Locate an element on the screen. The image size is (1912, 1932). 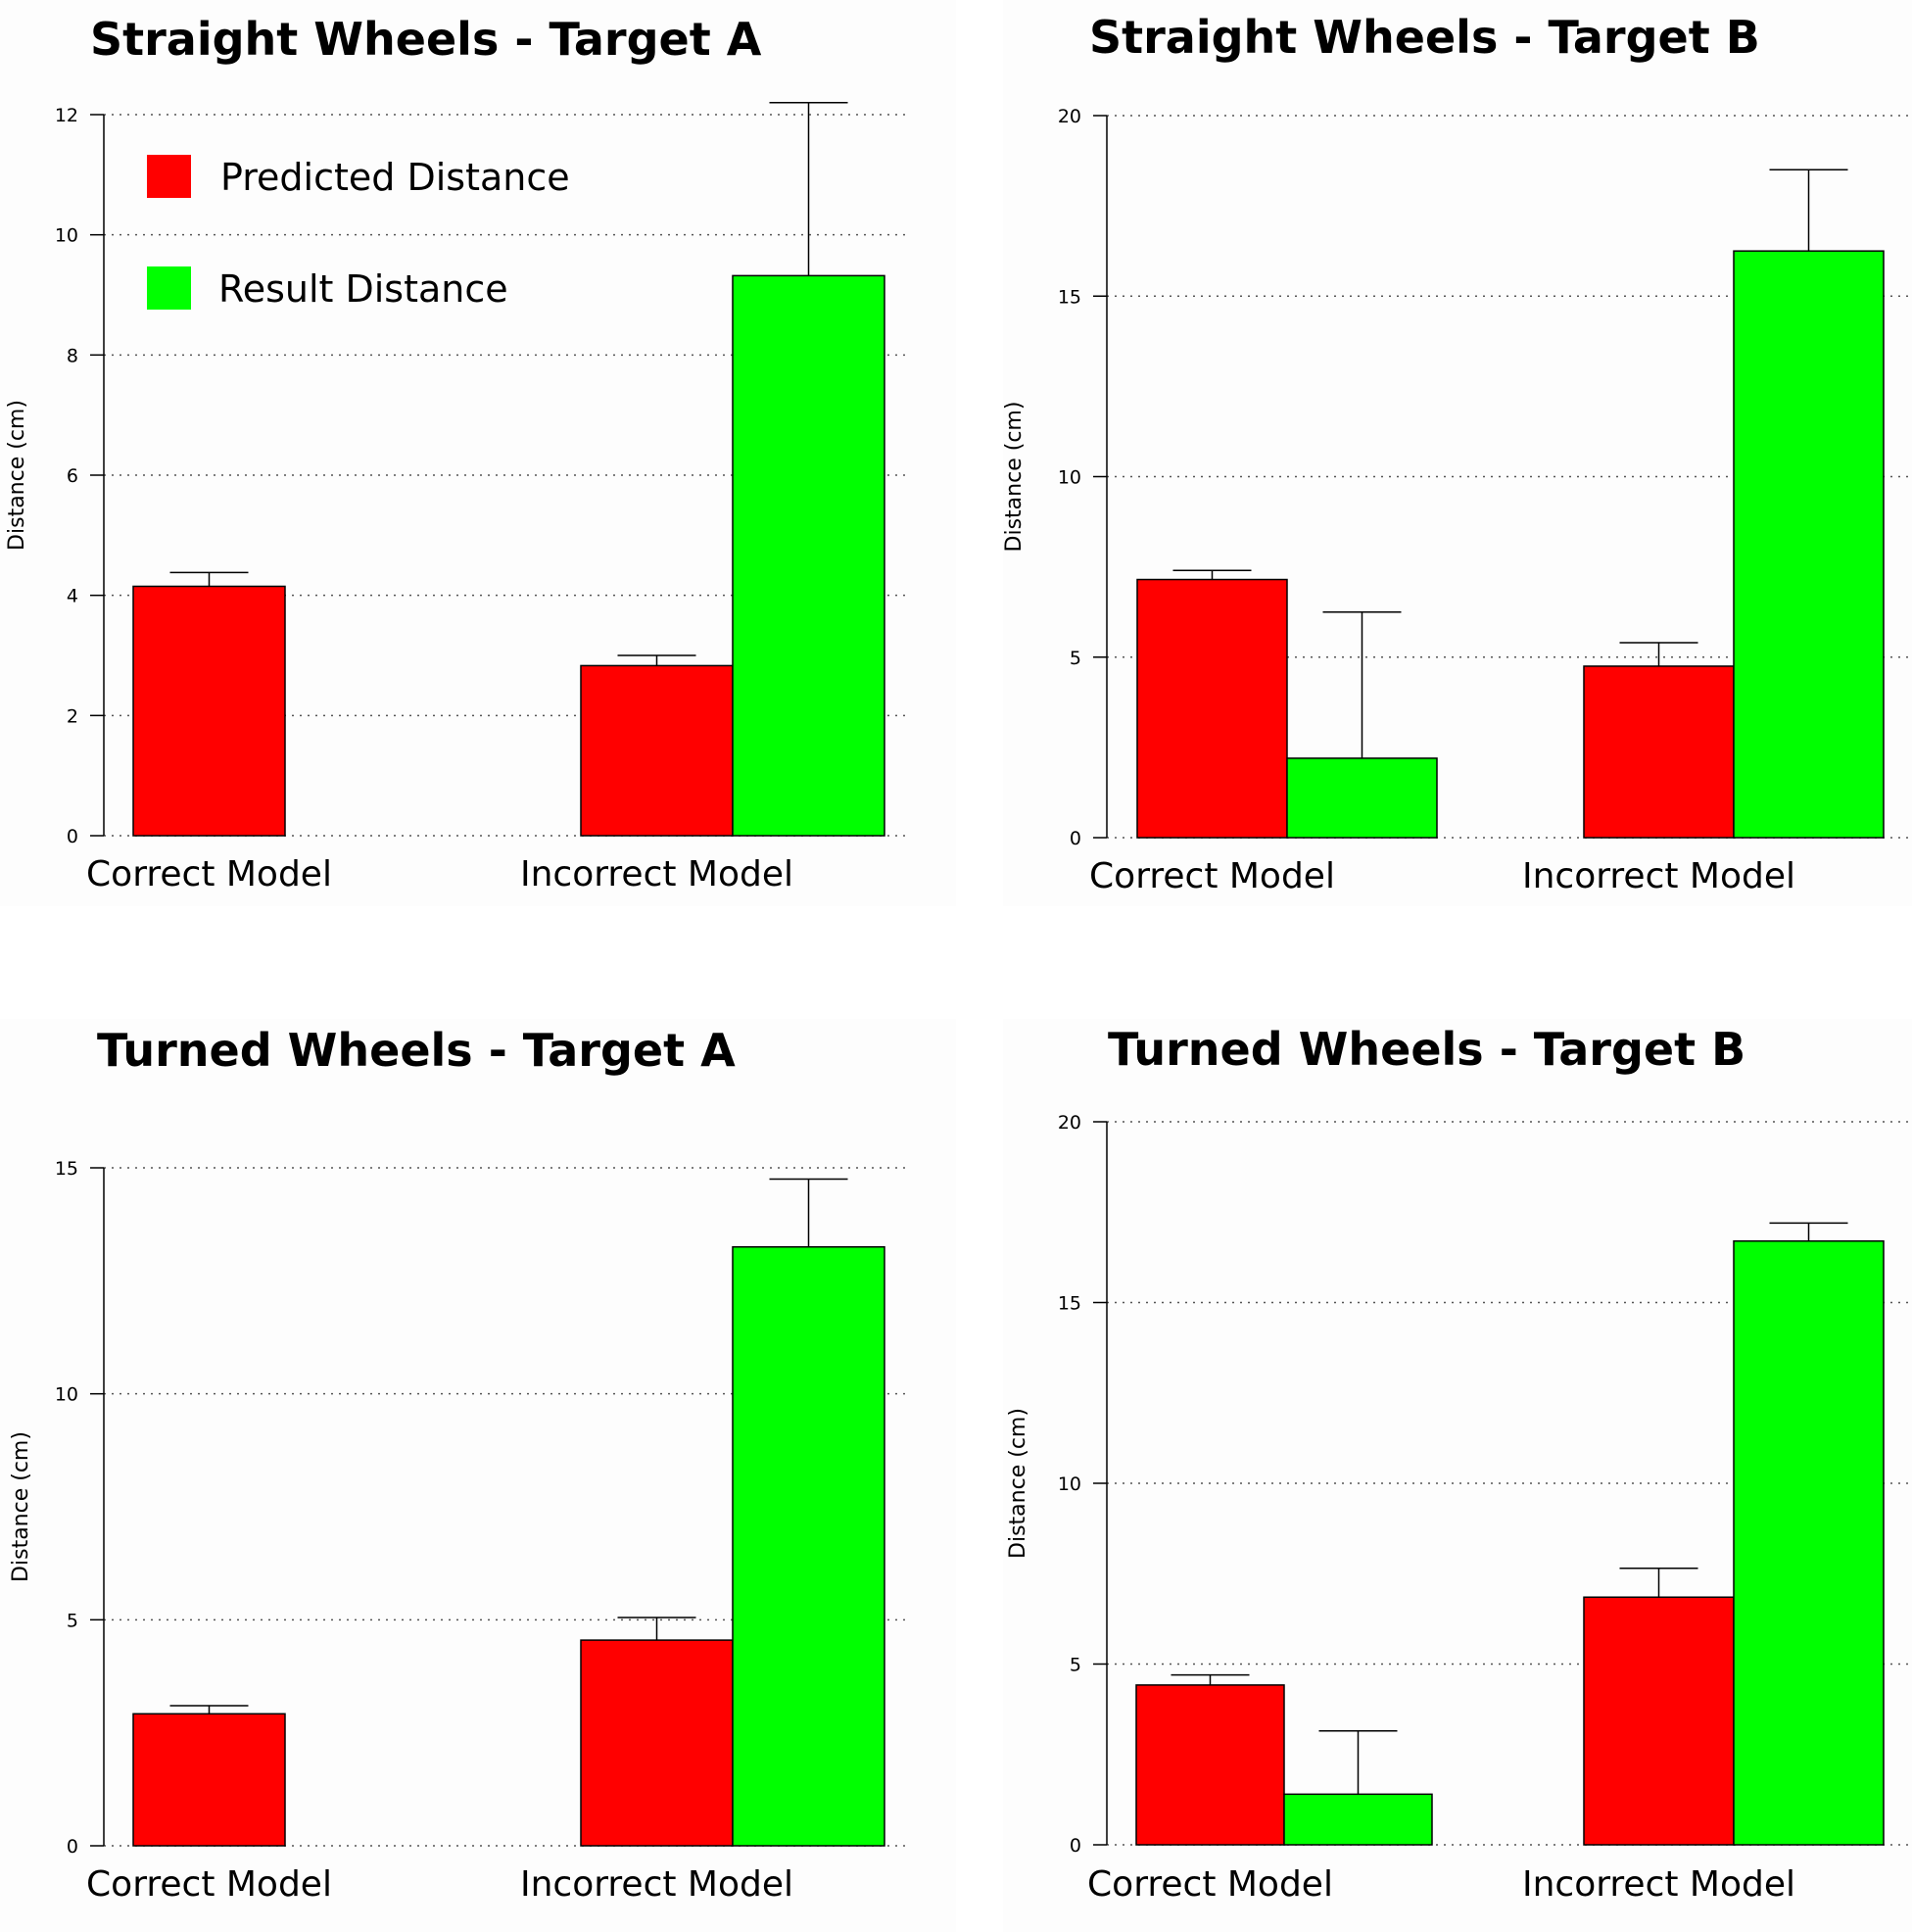
chart-title: Turned Wheels - Target B is located at coordinates (1426, 1049).